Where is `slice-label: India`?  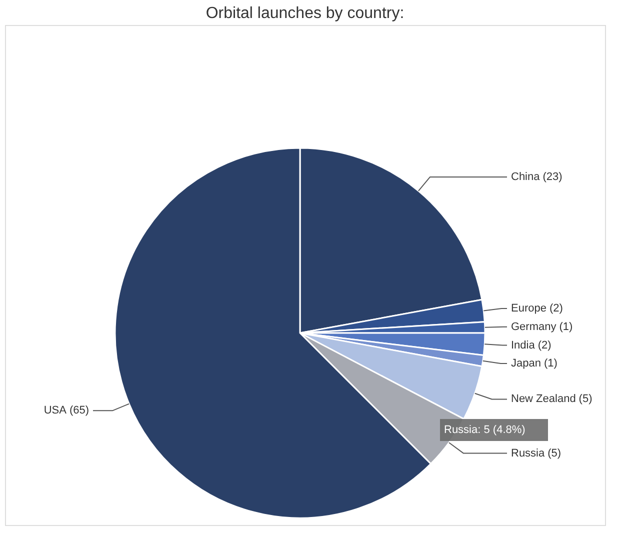 slice-label: India is located at coordinates (523, 345).